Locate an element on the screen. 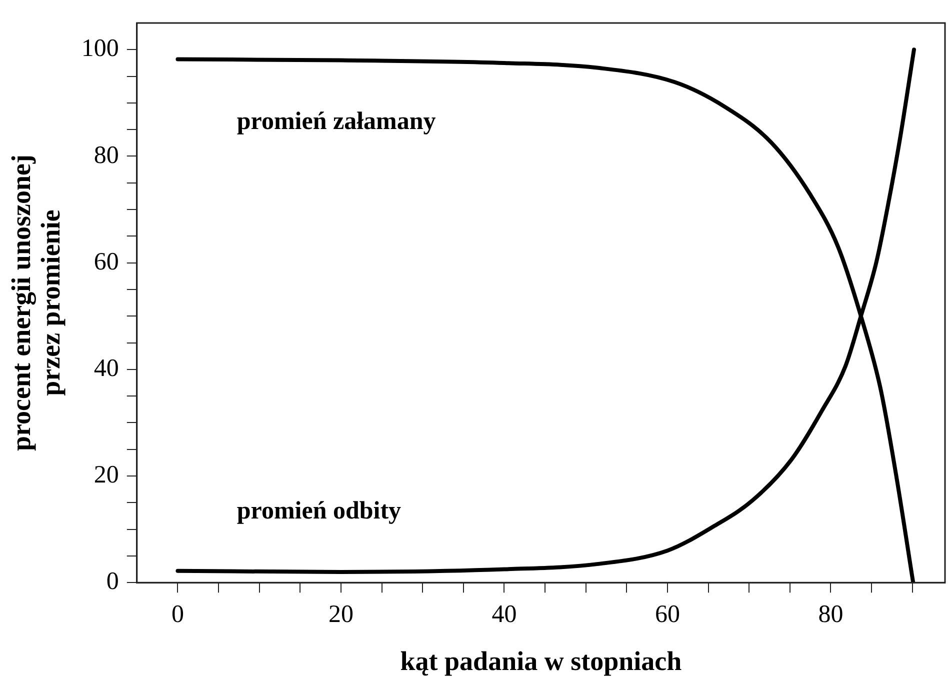  y-tick-label: 100 is located at coordinates (100, 48).